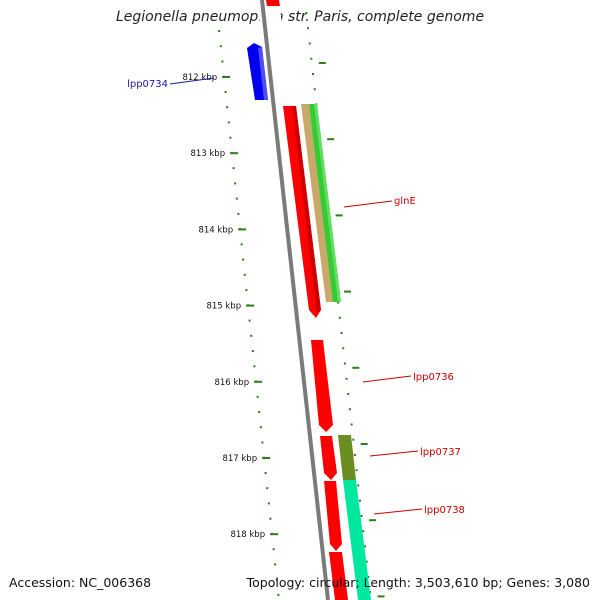 Image resolution: width=600 pixels, height=600 pixels. I want to click on scale-label: 818 kbp, so click(247, 535).